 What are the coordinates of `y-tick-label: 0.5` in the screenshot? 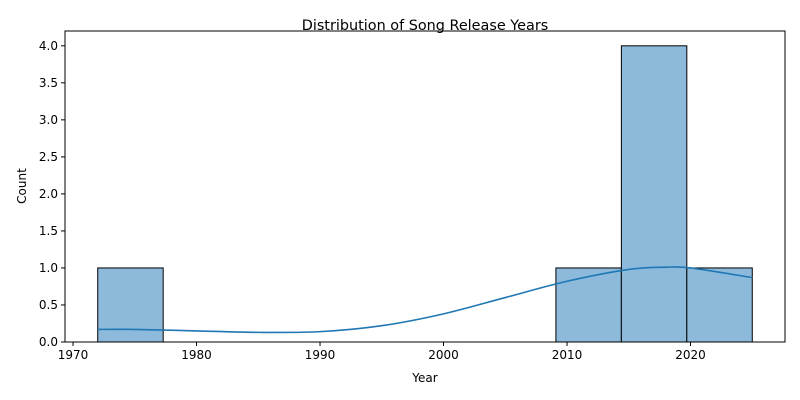 It's located at (48, 305).